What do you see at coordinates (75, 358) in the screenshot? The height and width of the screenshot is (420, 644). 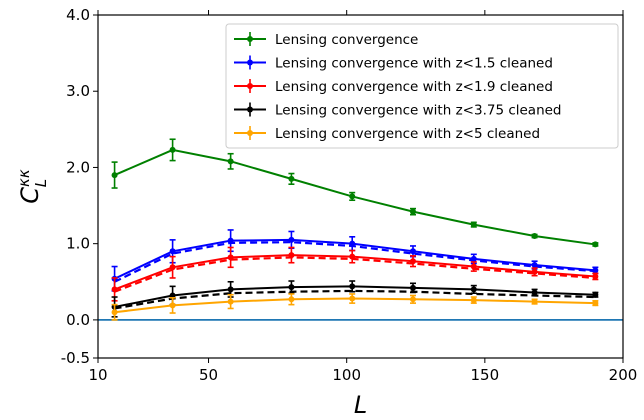 I see `y-tick-label: -0.5` at bounding box center [75, 358].